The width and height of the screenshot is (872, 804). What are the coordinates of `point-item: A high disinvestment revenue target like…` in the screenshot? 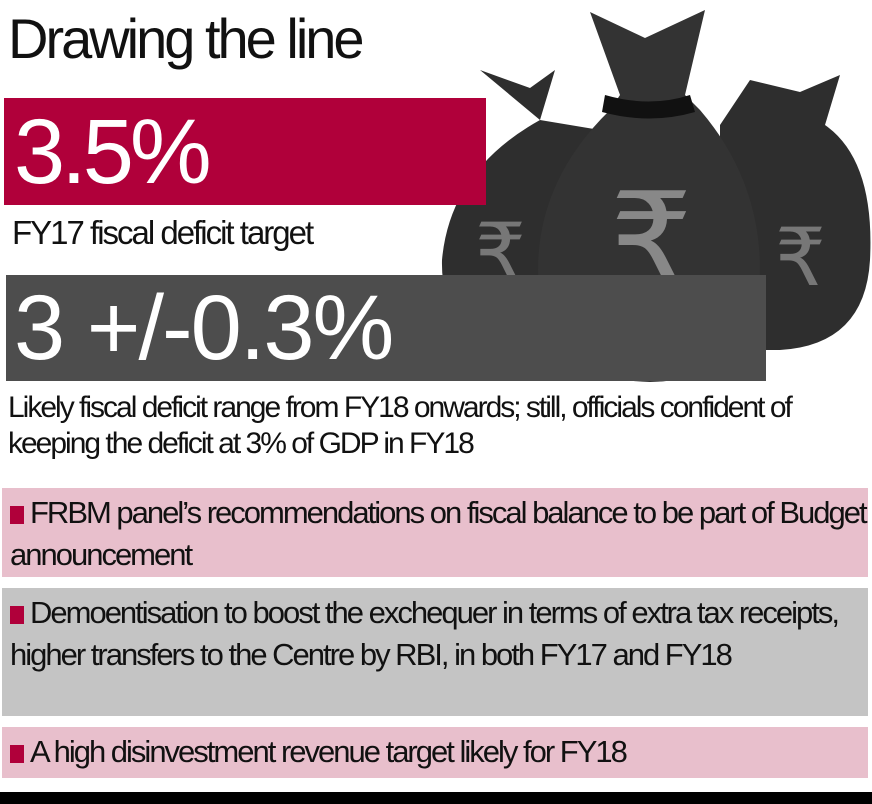 It's located at (435, 752).